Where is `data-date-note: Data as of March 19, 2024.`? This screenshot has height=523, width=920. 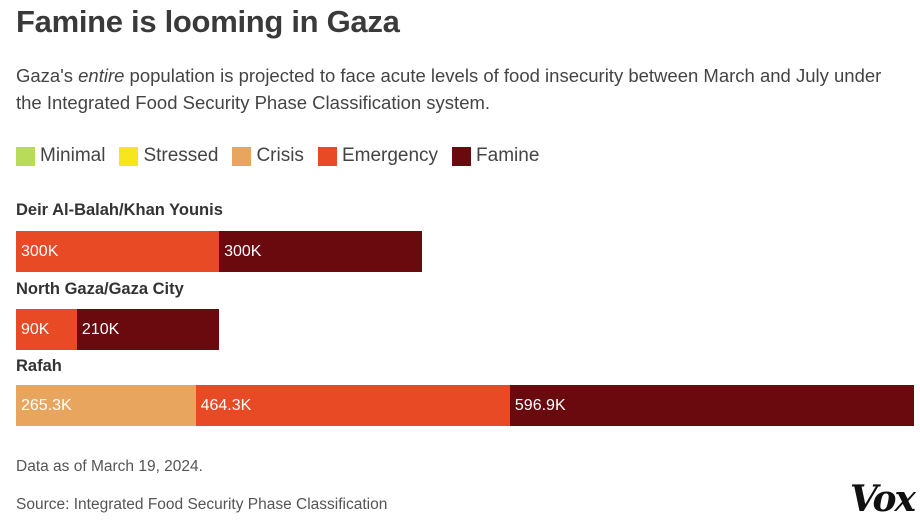 data-date-note: Data as of March 19, 2024. is located at coordinates (109, 466).